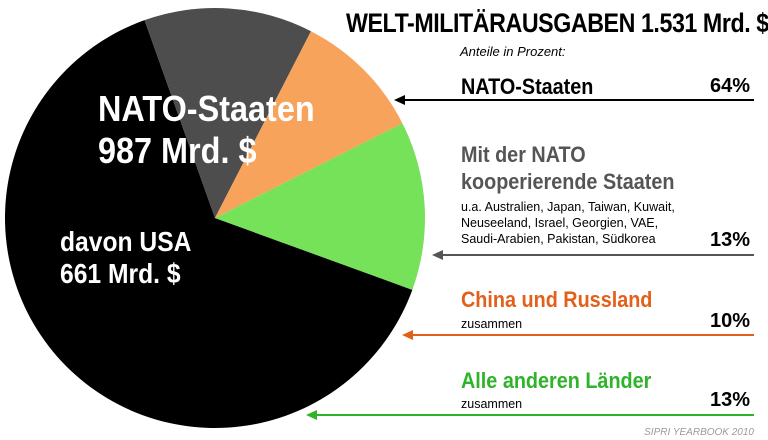  What do you see at coordinates (523, 154) in the screenshot?
I see `legend-partners-name-line1: Mit der NATO` at bounding box center [523, 154].